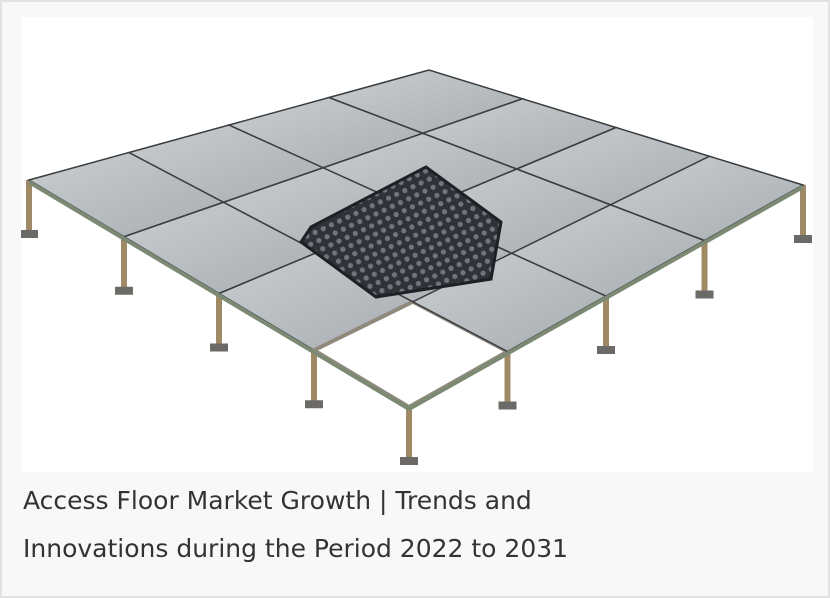 The image size is (830, 598). I want to click on perforated-panel, so click(400, 232).